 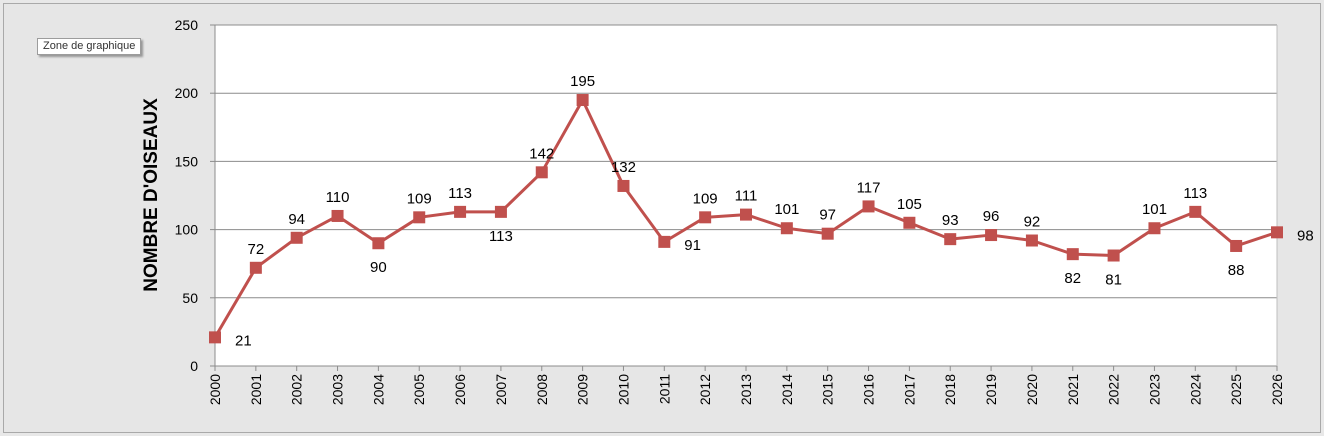 What do you see at coordinates (541, 153) in the screenshot?
I see `data-label: 142` at bounding box center [541, 153].